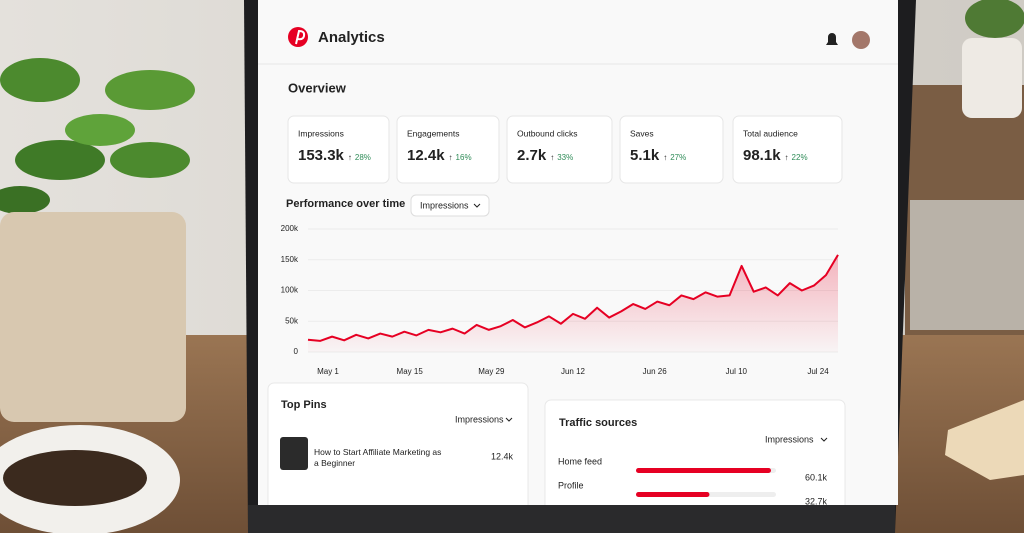 Image resolution: width=1024 pixels, height=538 pixels. What do you see at coordinates (994, 19) in the screenshot?
I see `small-plant` at bounding box center [994, 19].